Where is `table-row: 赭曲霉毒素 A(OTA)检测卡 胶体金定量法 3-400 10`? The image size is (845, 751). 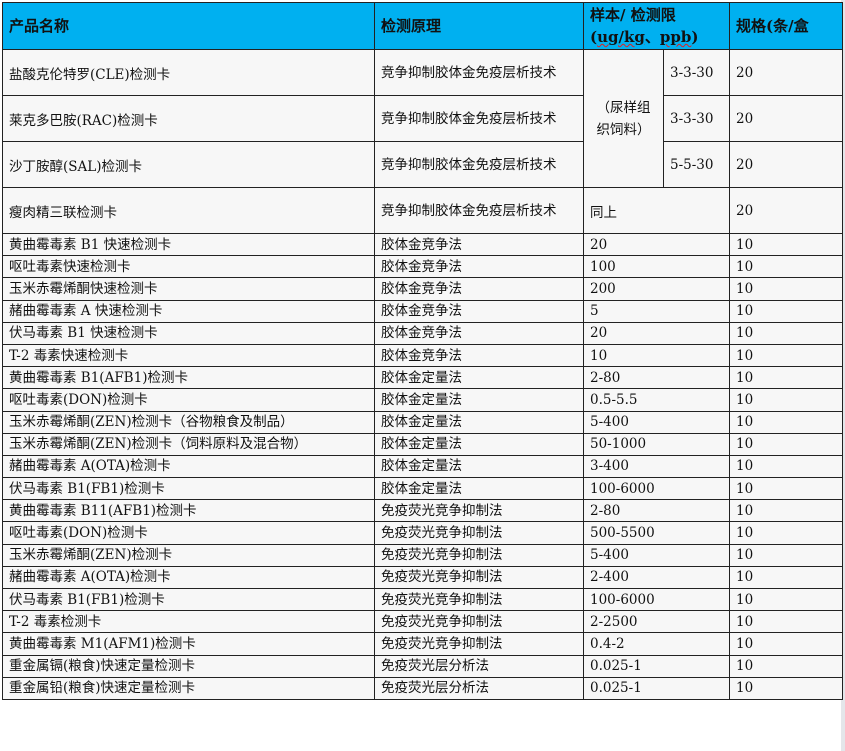 table-row: 赭曲霉毒素 A(OTA)检测卡 胶体金定量法 3-400 10 is located at coordinates (422, 466).